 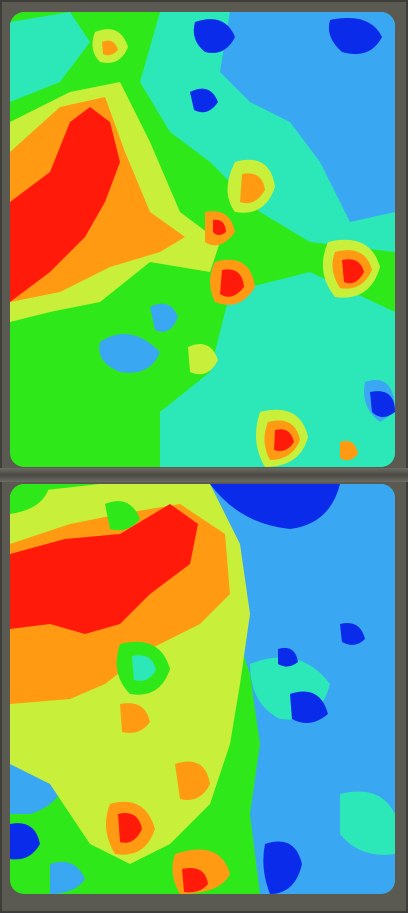 What do you see at coordinates (204, 475) in the screenshot?
I see `panel-divider` at bounding box center [204, 475].